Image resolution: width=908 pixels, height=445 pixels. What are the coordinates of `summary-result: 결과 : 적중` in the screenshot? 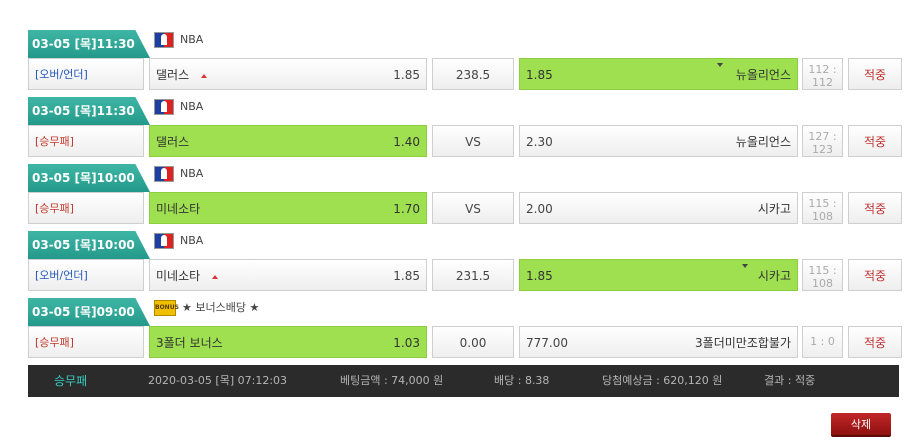 It's located at (790, 380).